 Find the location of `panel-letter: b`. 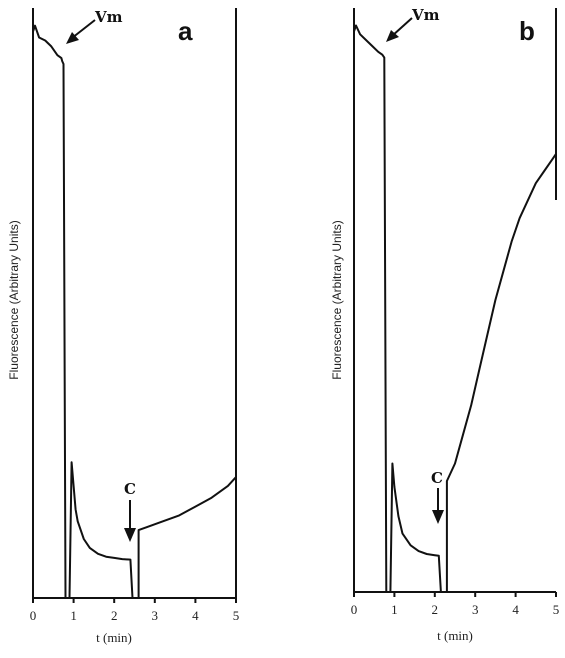

panel-letter: b is located at coordinates (527, 31).